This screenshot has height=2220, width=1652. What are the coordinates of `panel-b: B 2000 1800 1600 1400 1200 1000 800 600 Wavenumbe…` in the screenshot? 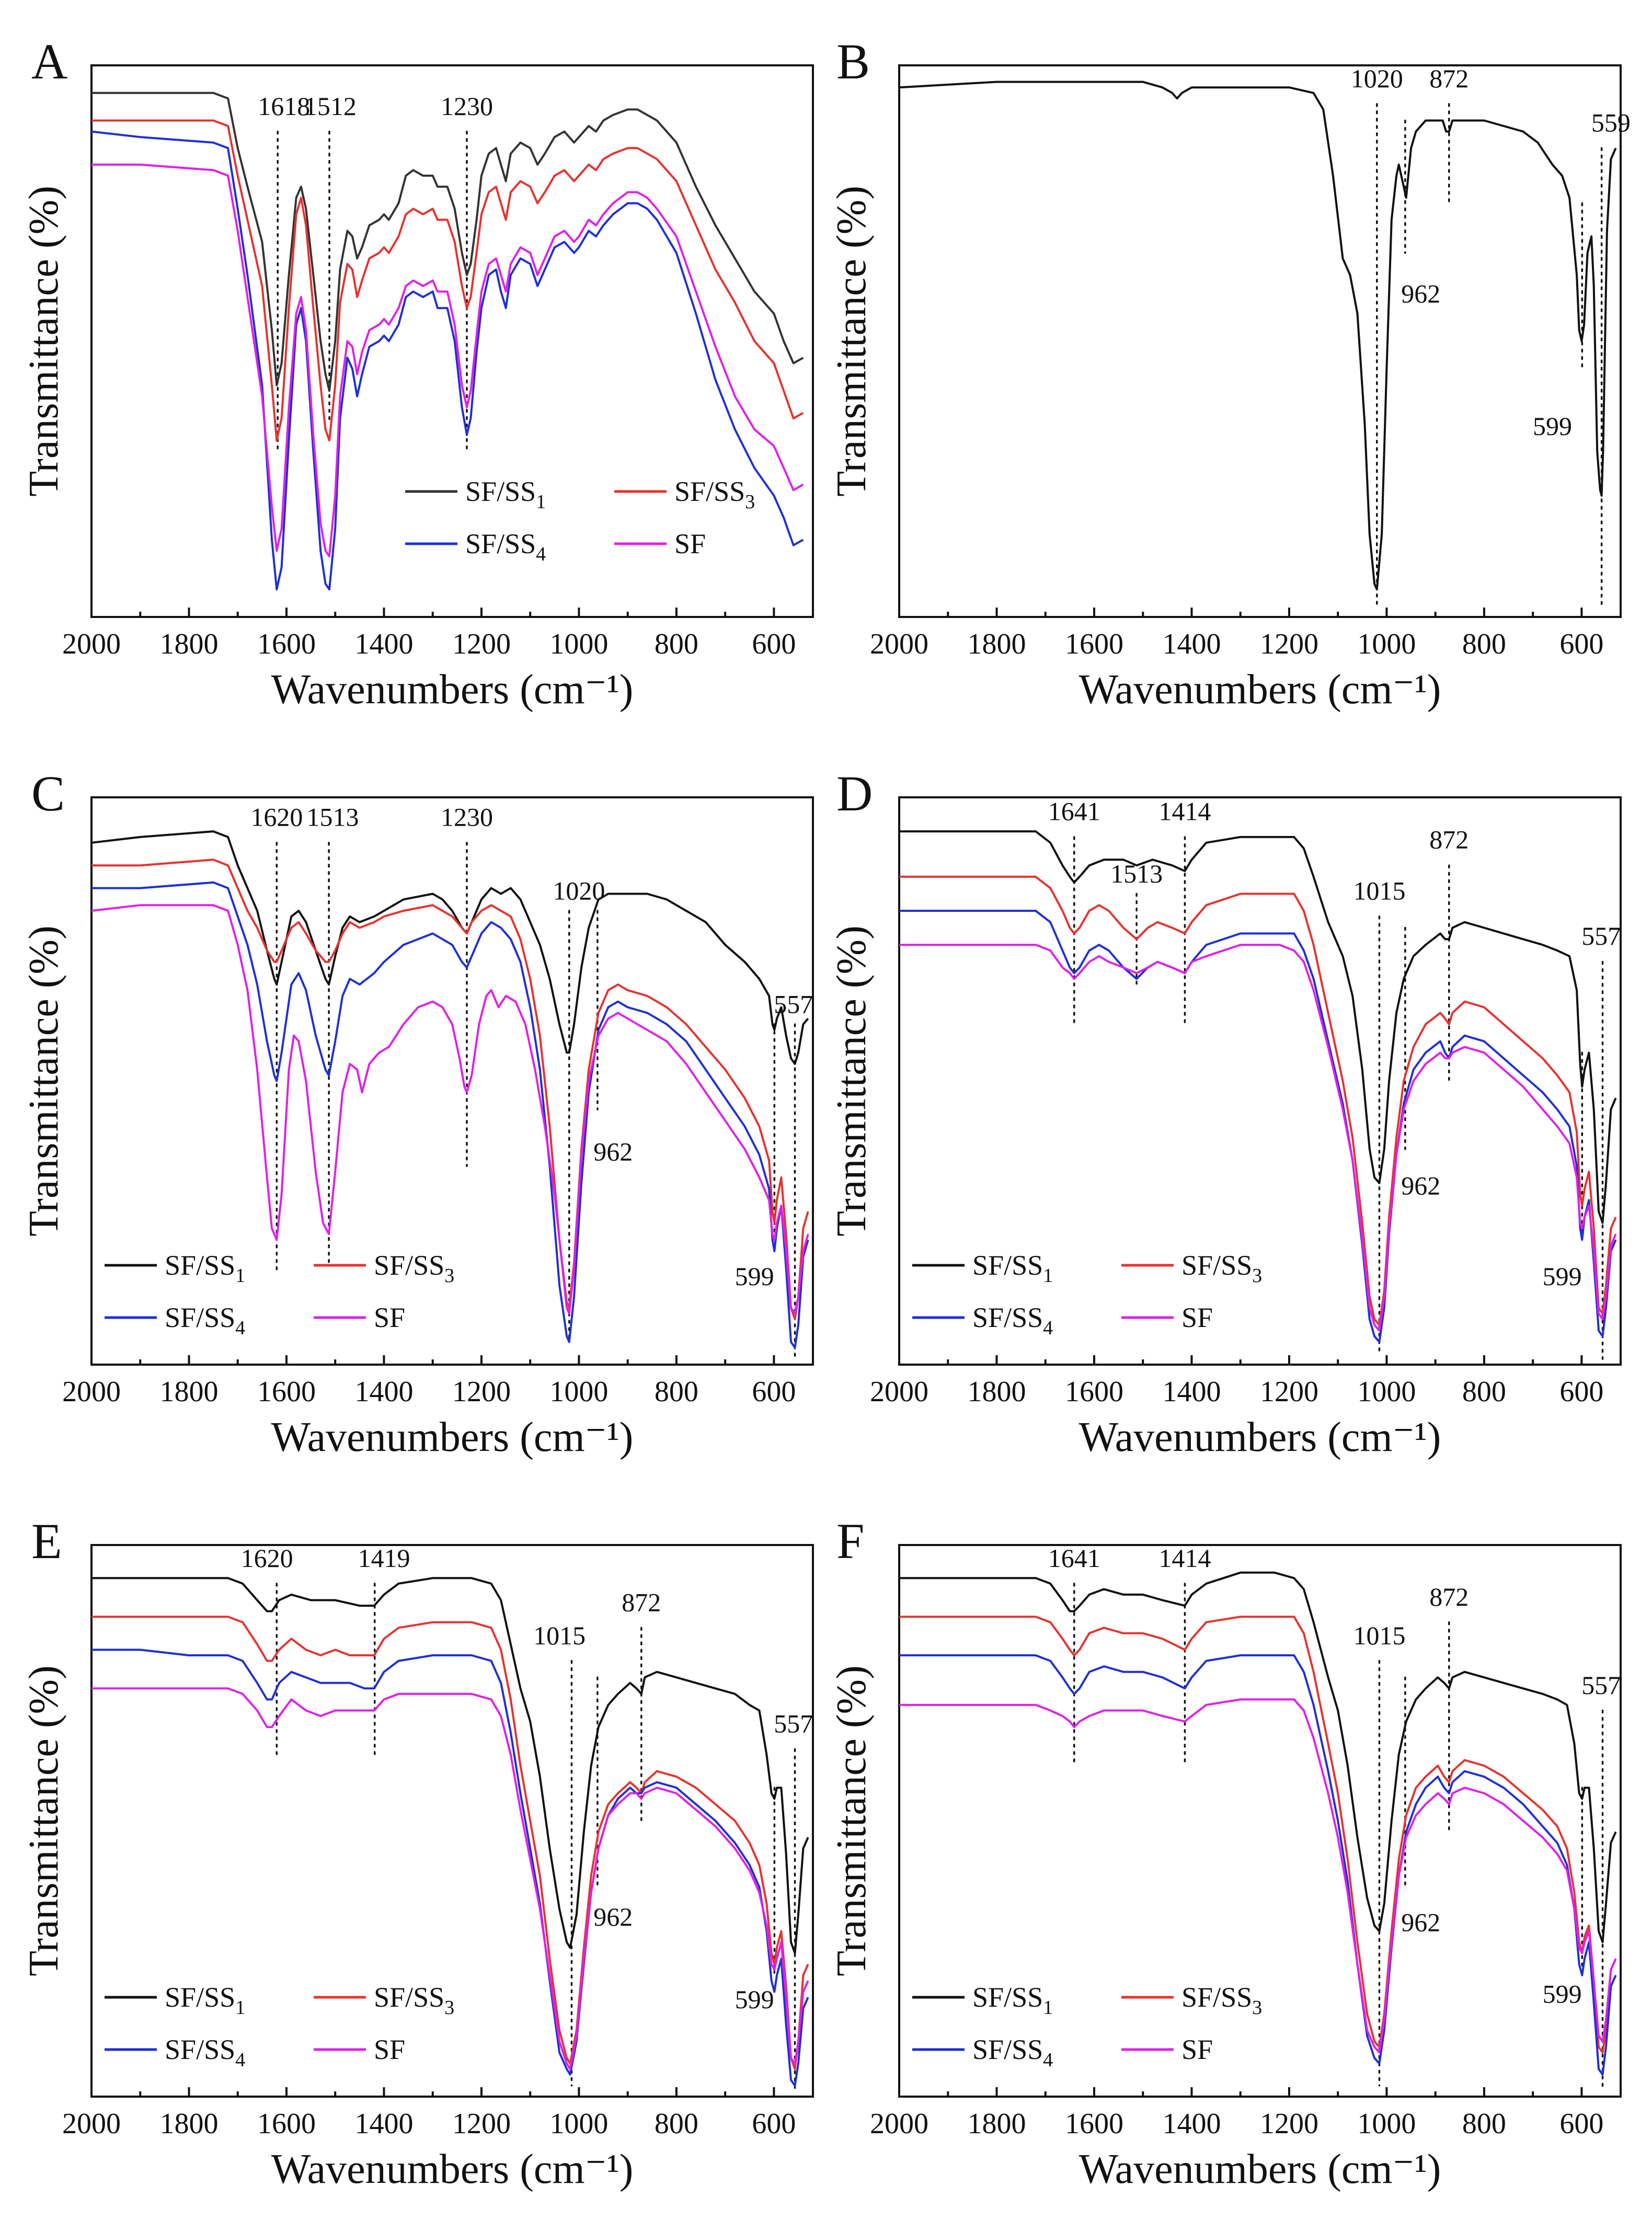 It's located at (1230, 373).